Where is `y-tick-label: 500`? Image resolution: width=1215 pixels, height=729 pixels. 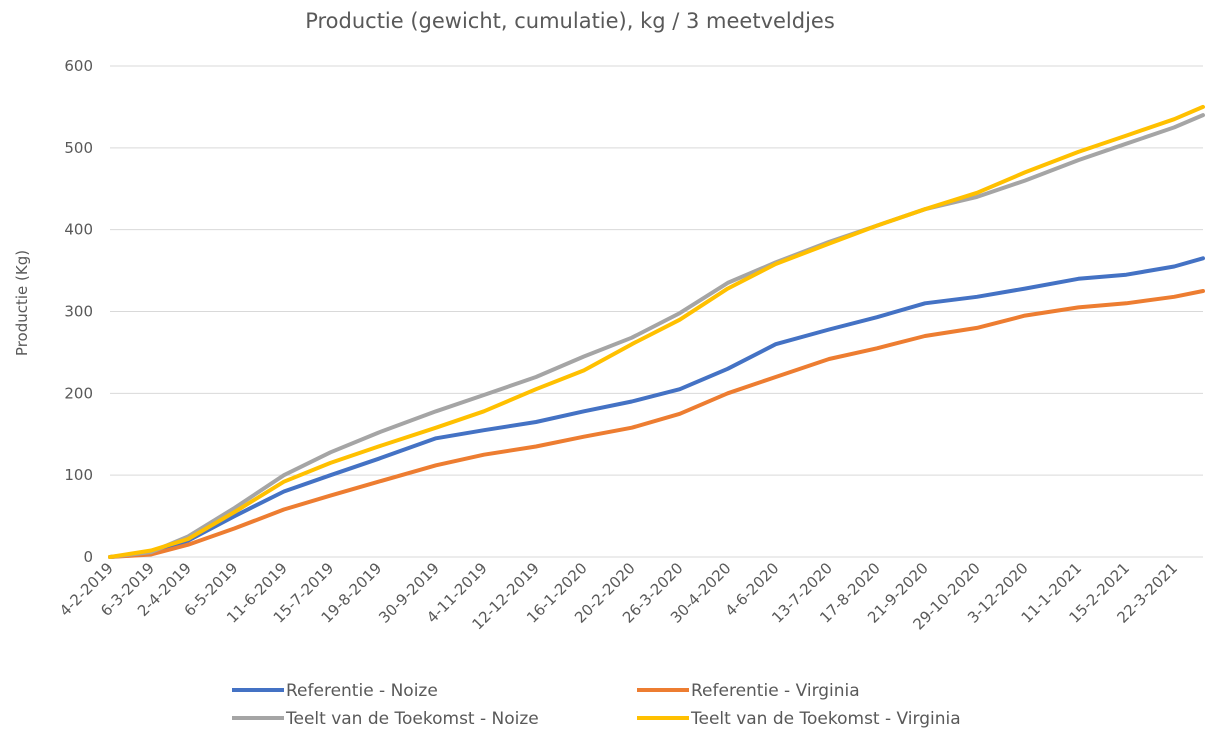 y-tick-label: 500 is located at coordinates (78, 148).